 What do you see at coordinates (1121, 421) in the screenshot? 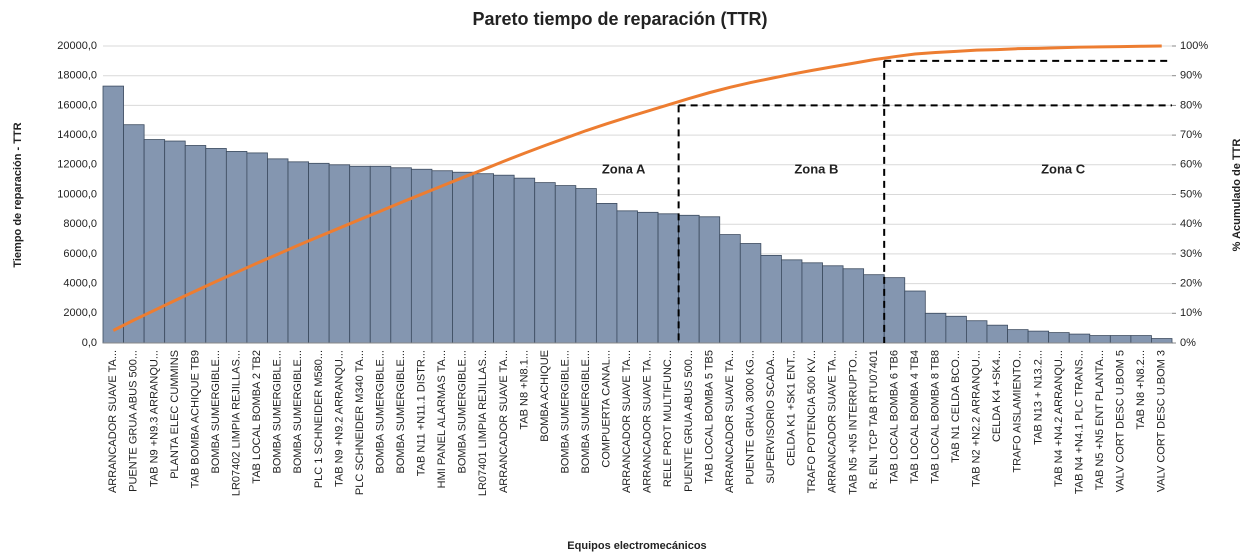
I see `x-tick-label: VALV CORT DESC U.BOM 5` at bounding box center [1121, 421].